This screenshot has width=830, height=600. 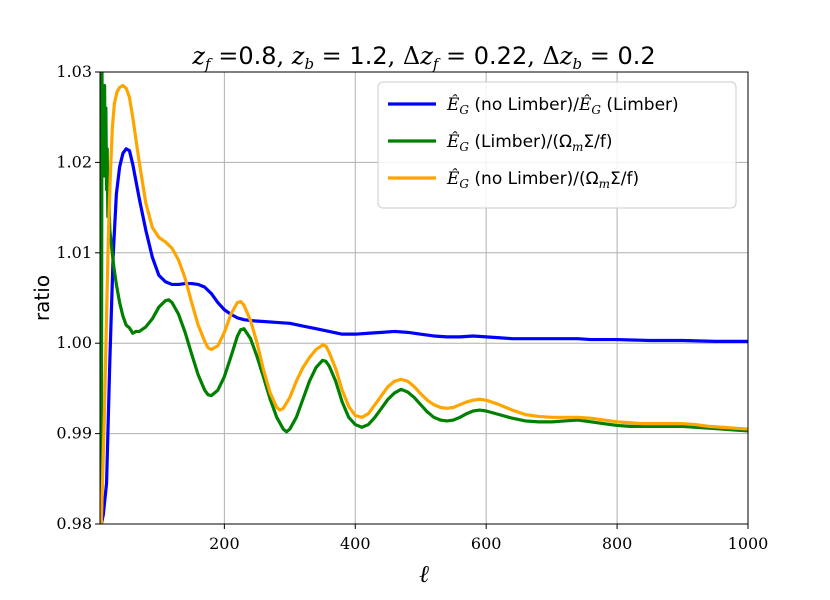 I want to click on chart-title: zf =0.8, zb = 1.2, Δzf = 0.22, Δzb = 0.2, so click(x=423, y=57).